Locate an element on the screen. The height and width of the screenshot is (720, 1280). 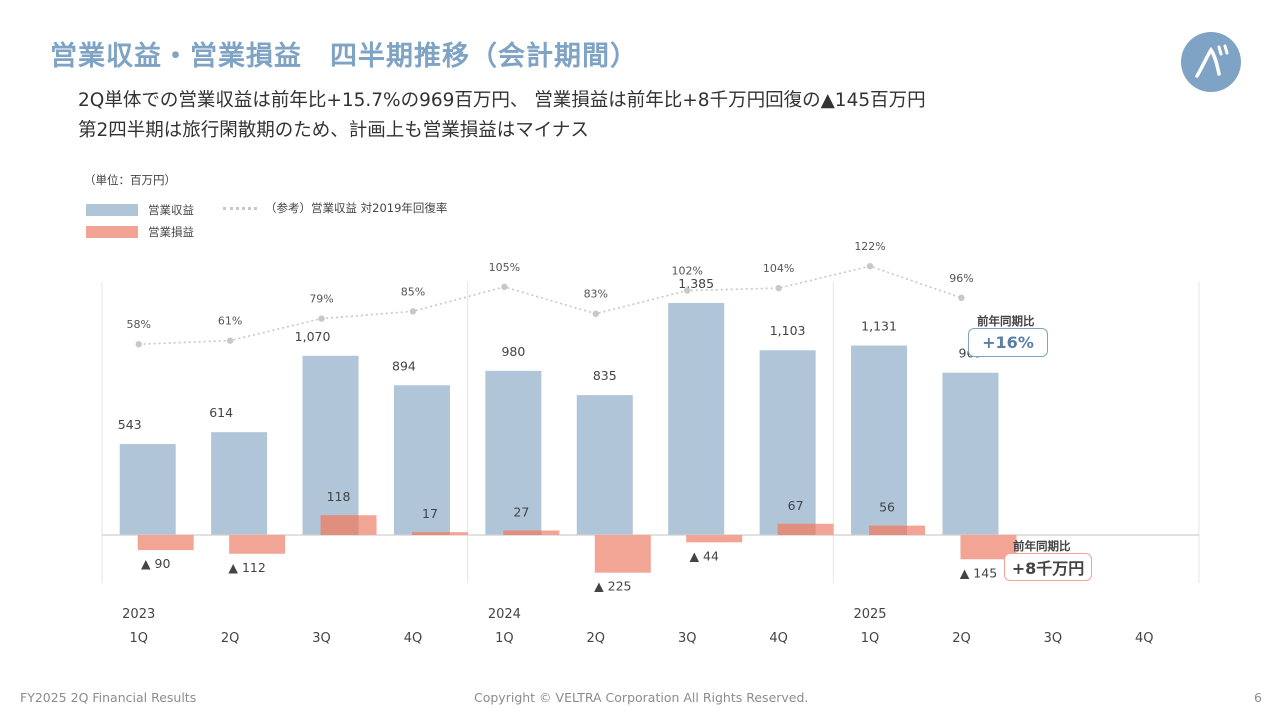
recovery-rate-label: 96% is located at coordinates (961, 278).